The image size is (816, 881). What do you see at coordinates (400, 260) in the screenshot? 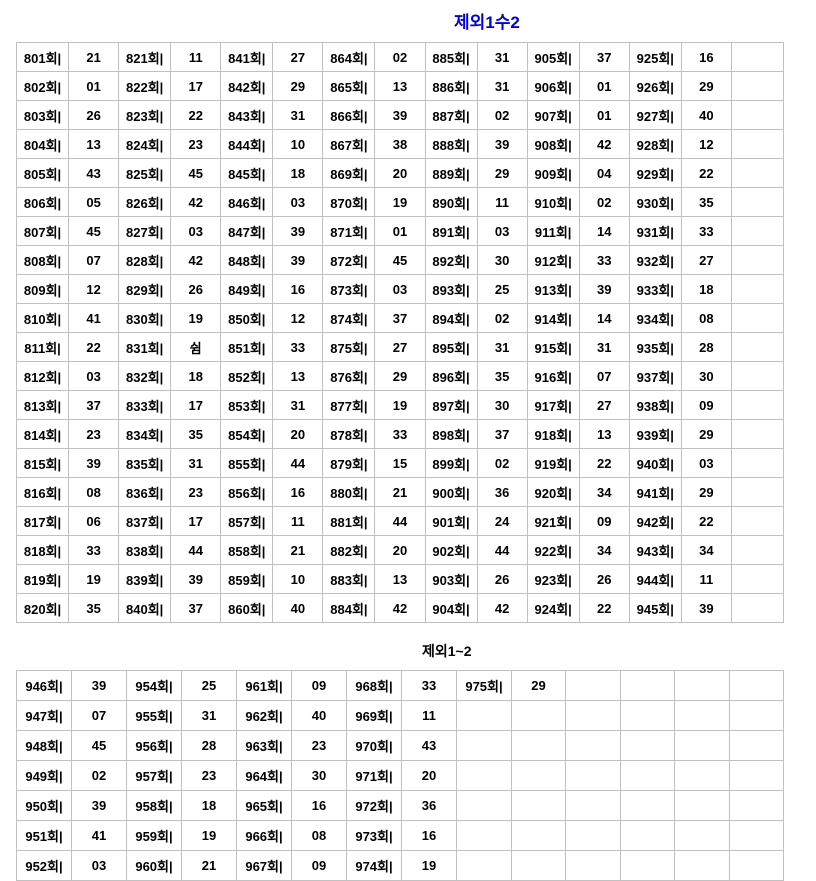
I see `value-cell: 45` at bounding box center [400, 260].